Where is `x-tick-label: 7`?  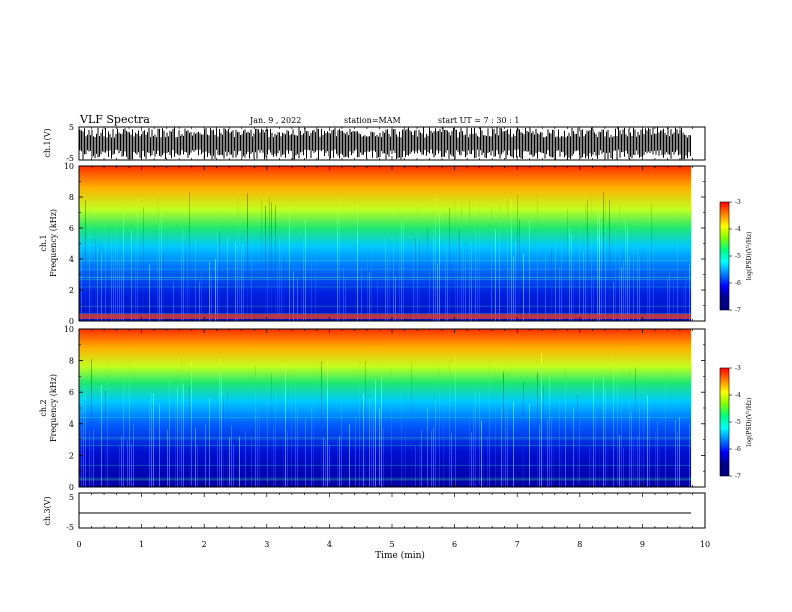 x-tick-label: 7 is located at coordinates (517, 544).